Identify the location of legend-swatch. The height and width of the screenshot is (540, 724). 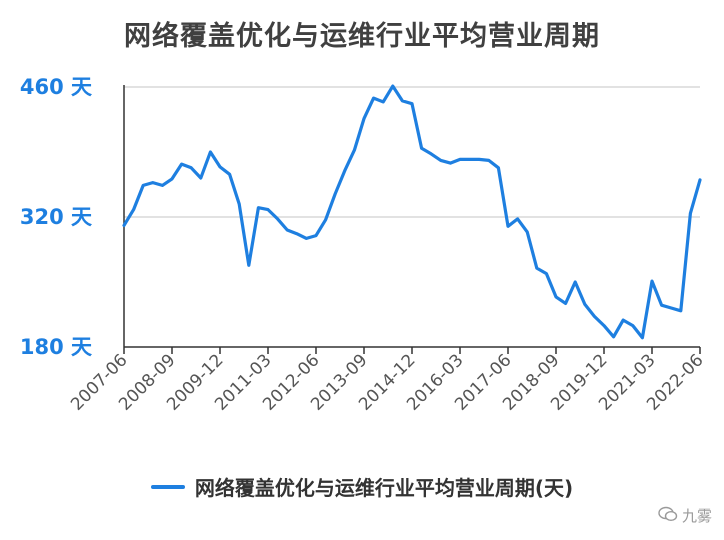
(167, 486).